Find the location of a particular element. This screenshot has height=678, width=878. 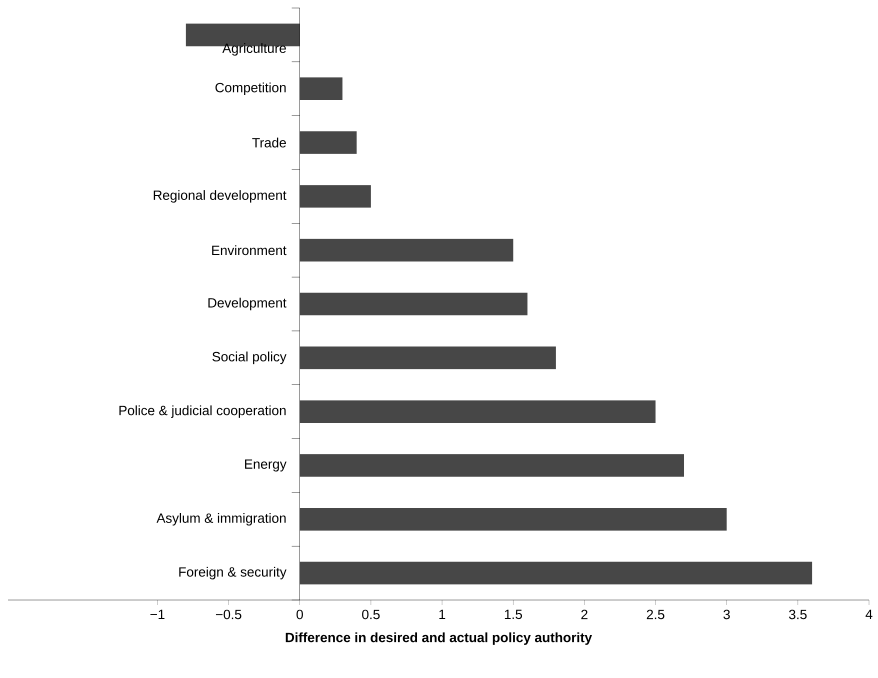

y-tick-label: Competition is located at coordinates (250, 89).